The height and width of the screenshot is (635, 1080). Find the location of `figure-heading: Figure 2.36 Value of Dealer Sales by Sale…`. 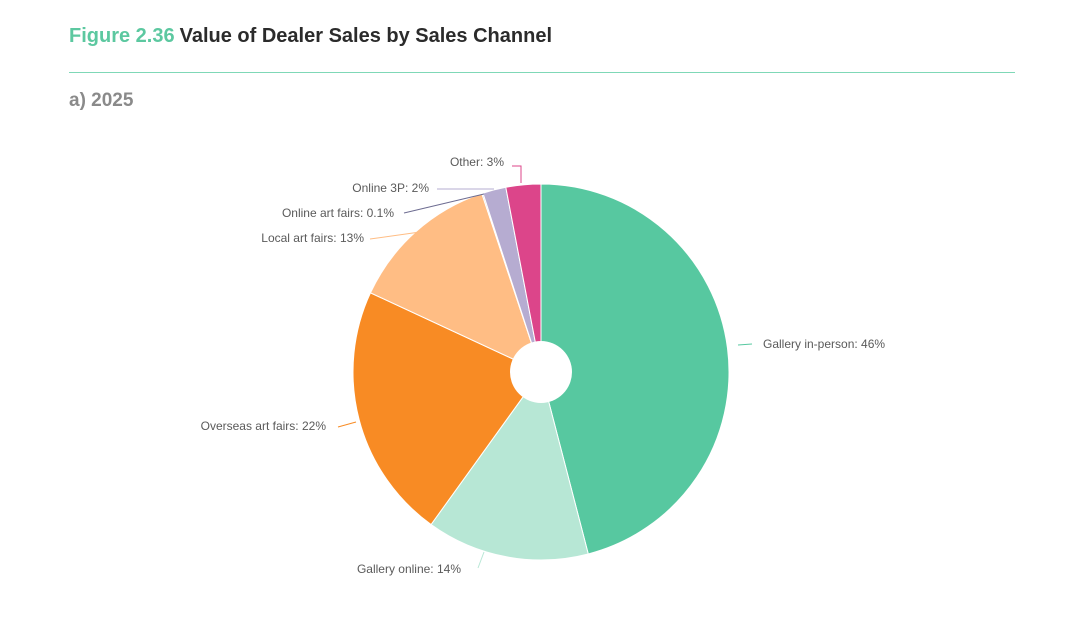

figure-heading: Figure 2.36 Value of Dealer Sales by Sale… is located at coordinates (310, 36).